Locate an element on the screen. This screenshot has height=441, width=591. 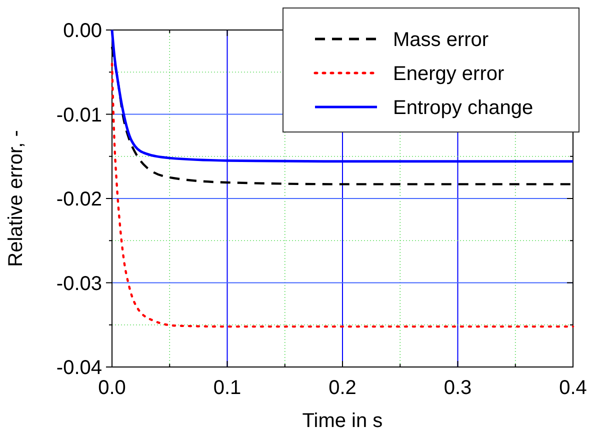
y-tick-label: -0.02 is located at coordinates (79, 199).